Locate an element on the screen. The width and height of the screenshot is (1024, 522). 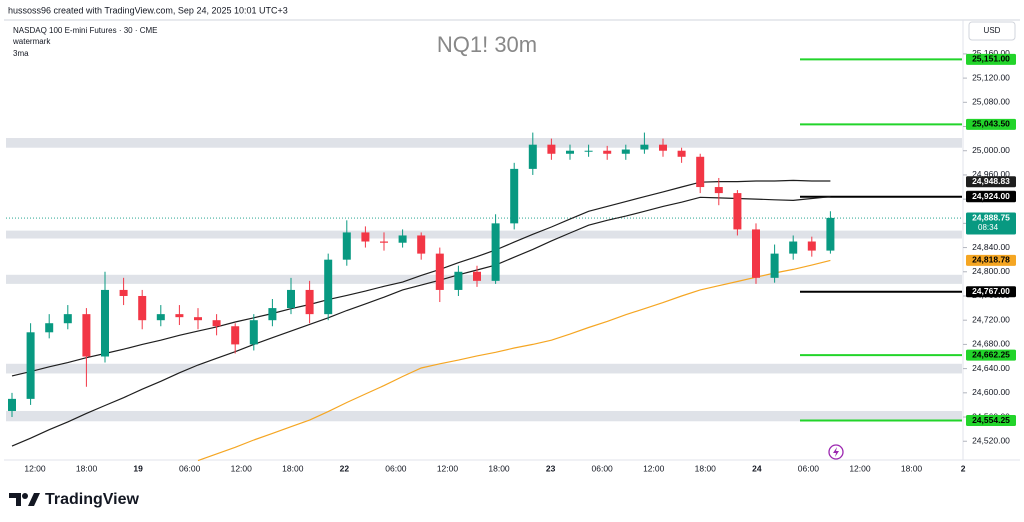
currency: USD is located at coordinates (992, 30).